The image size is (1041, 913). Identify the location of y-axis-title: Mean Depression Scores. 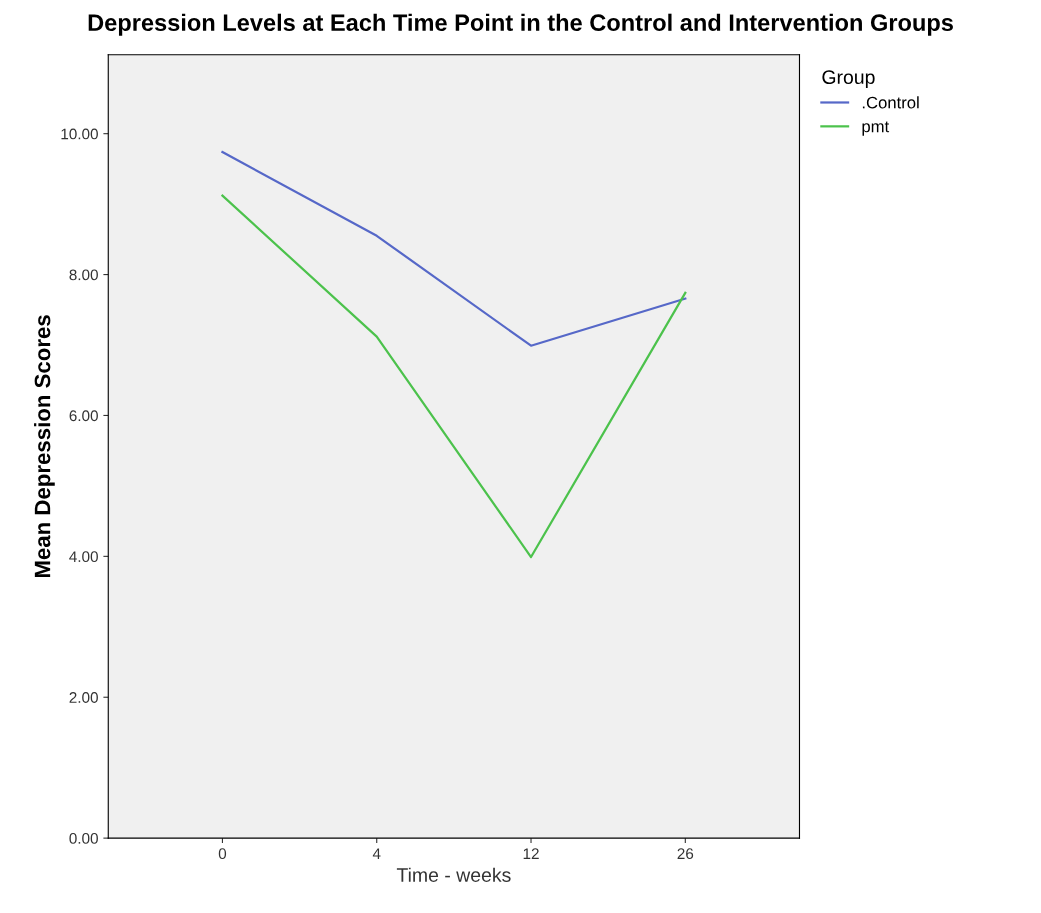
(44, 446).